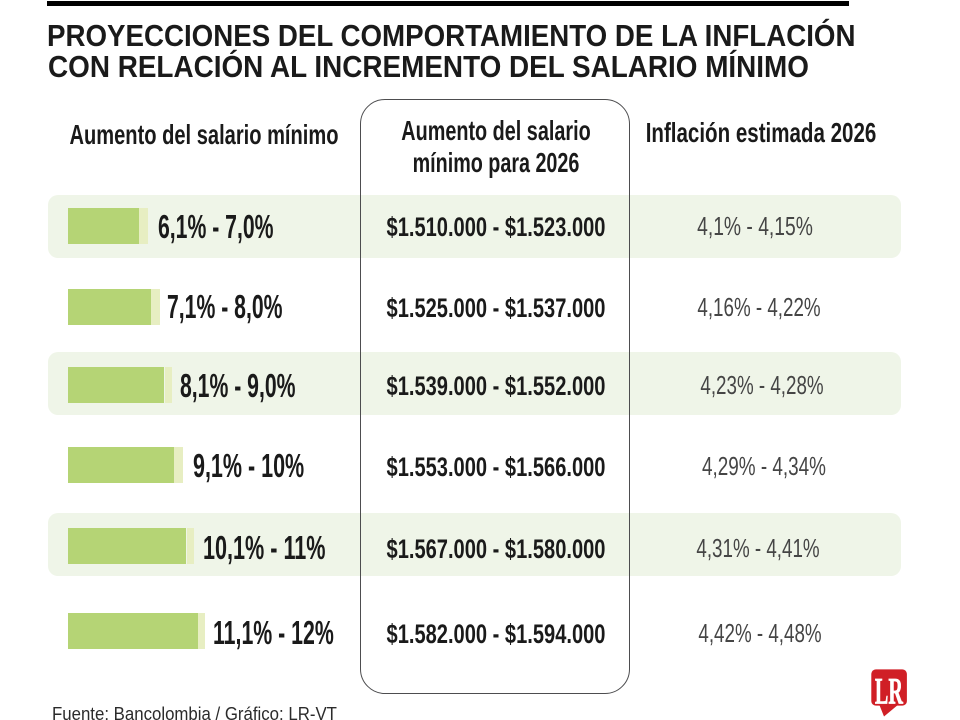  I want to click on svg-text: LR, so click(889, 692).